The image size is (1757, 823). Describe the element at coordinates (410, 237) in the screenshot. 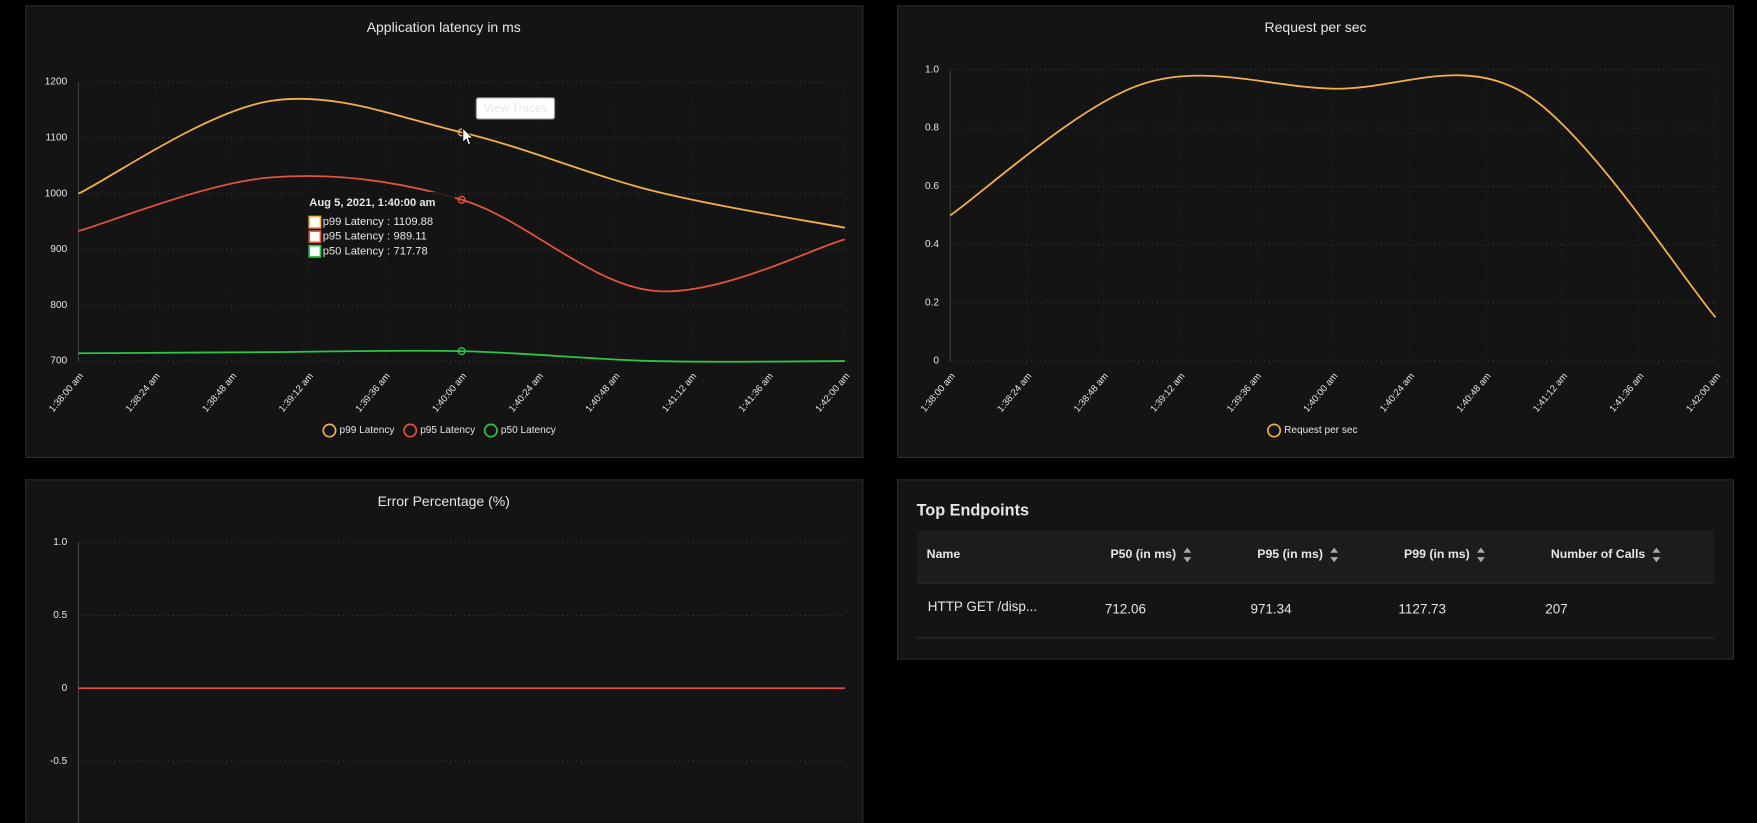

I see `tooltip-value: 989.11` at that location.